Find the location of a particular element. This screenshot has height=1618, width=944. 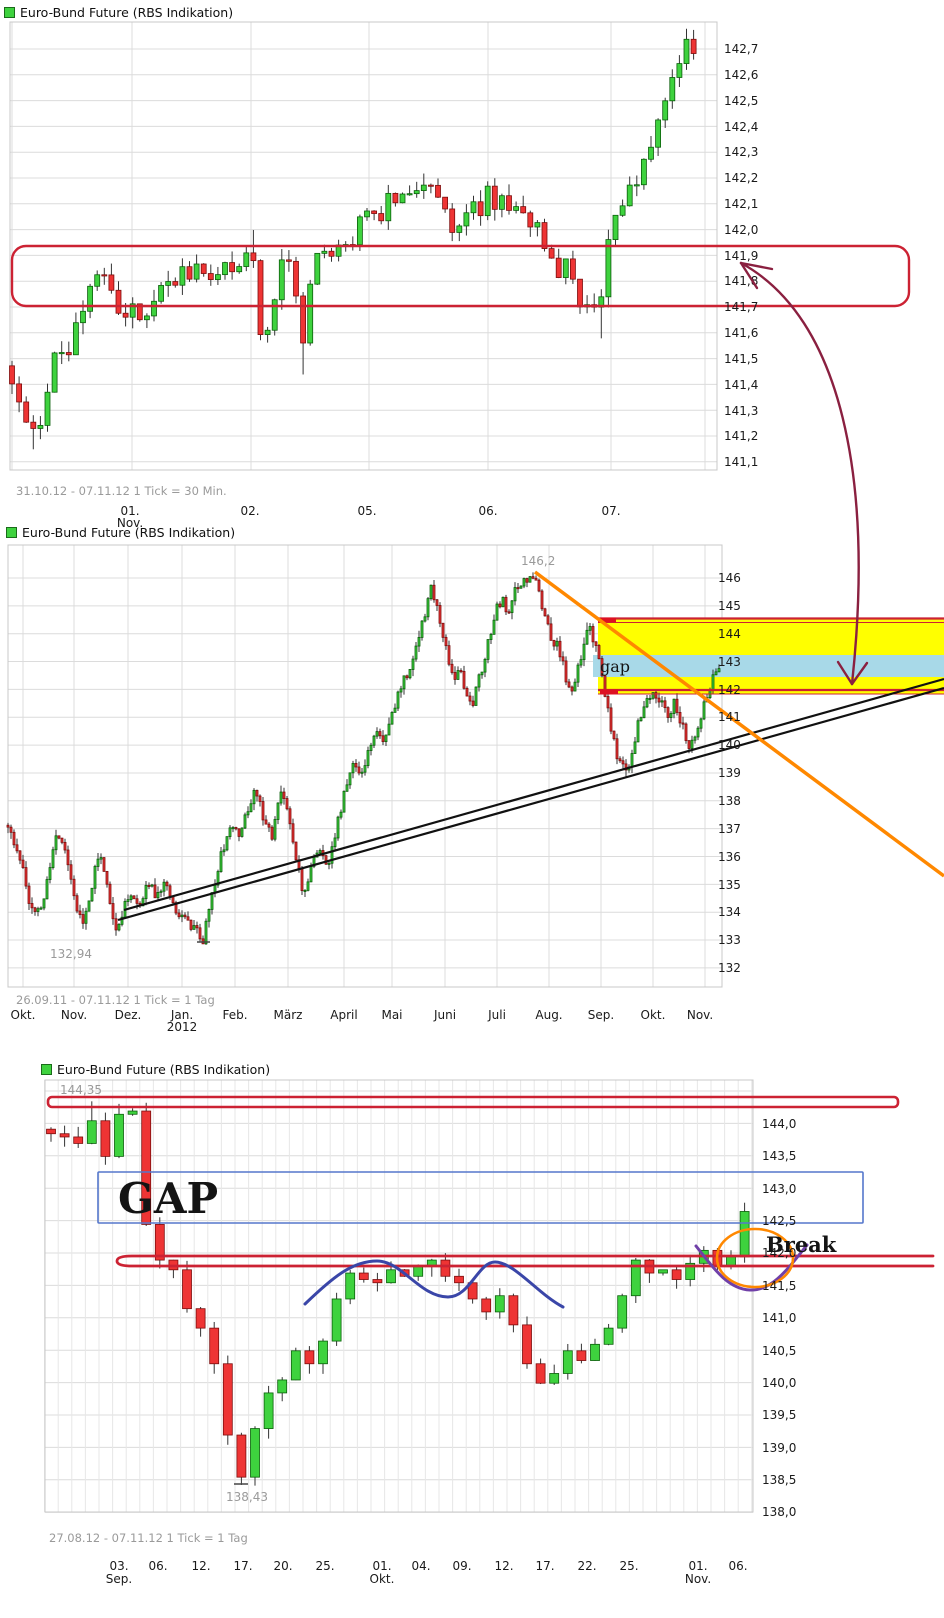

chart2-header: Euro-Bund Future (RBS Indikation) is located at coordinates (120, 532).